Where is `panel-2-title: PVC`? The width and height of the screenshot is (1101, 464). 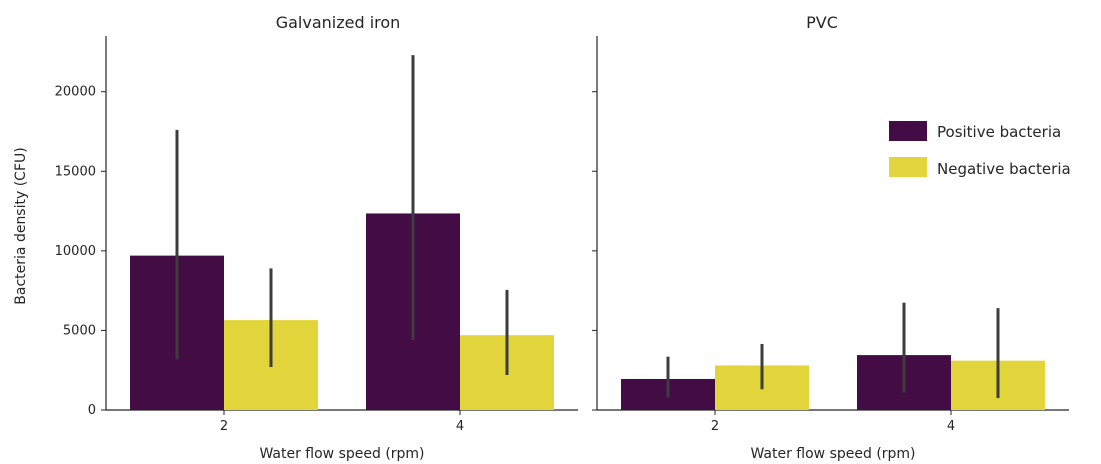
panel-2-title: PVC is located at coordinates (822, 22).